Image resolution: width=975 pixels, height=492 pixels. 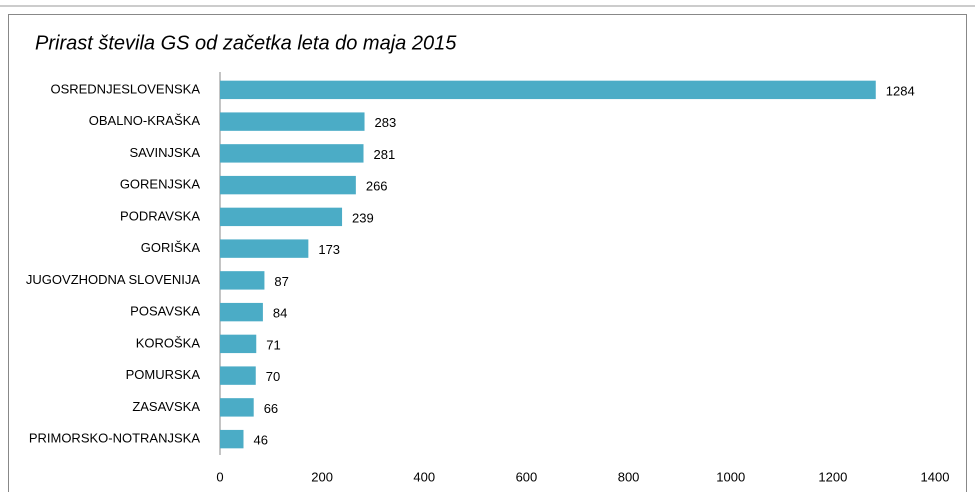 What do you see at coordinates (168, 342) in the screenshot?
I see `y-tick-label: KOROŠKA` at bounding box center [168, 342].